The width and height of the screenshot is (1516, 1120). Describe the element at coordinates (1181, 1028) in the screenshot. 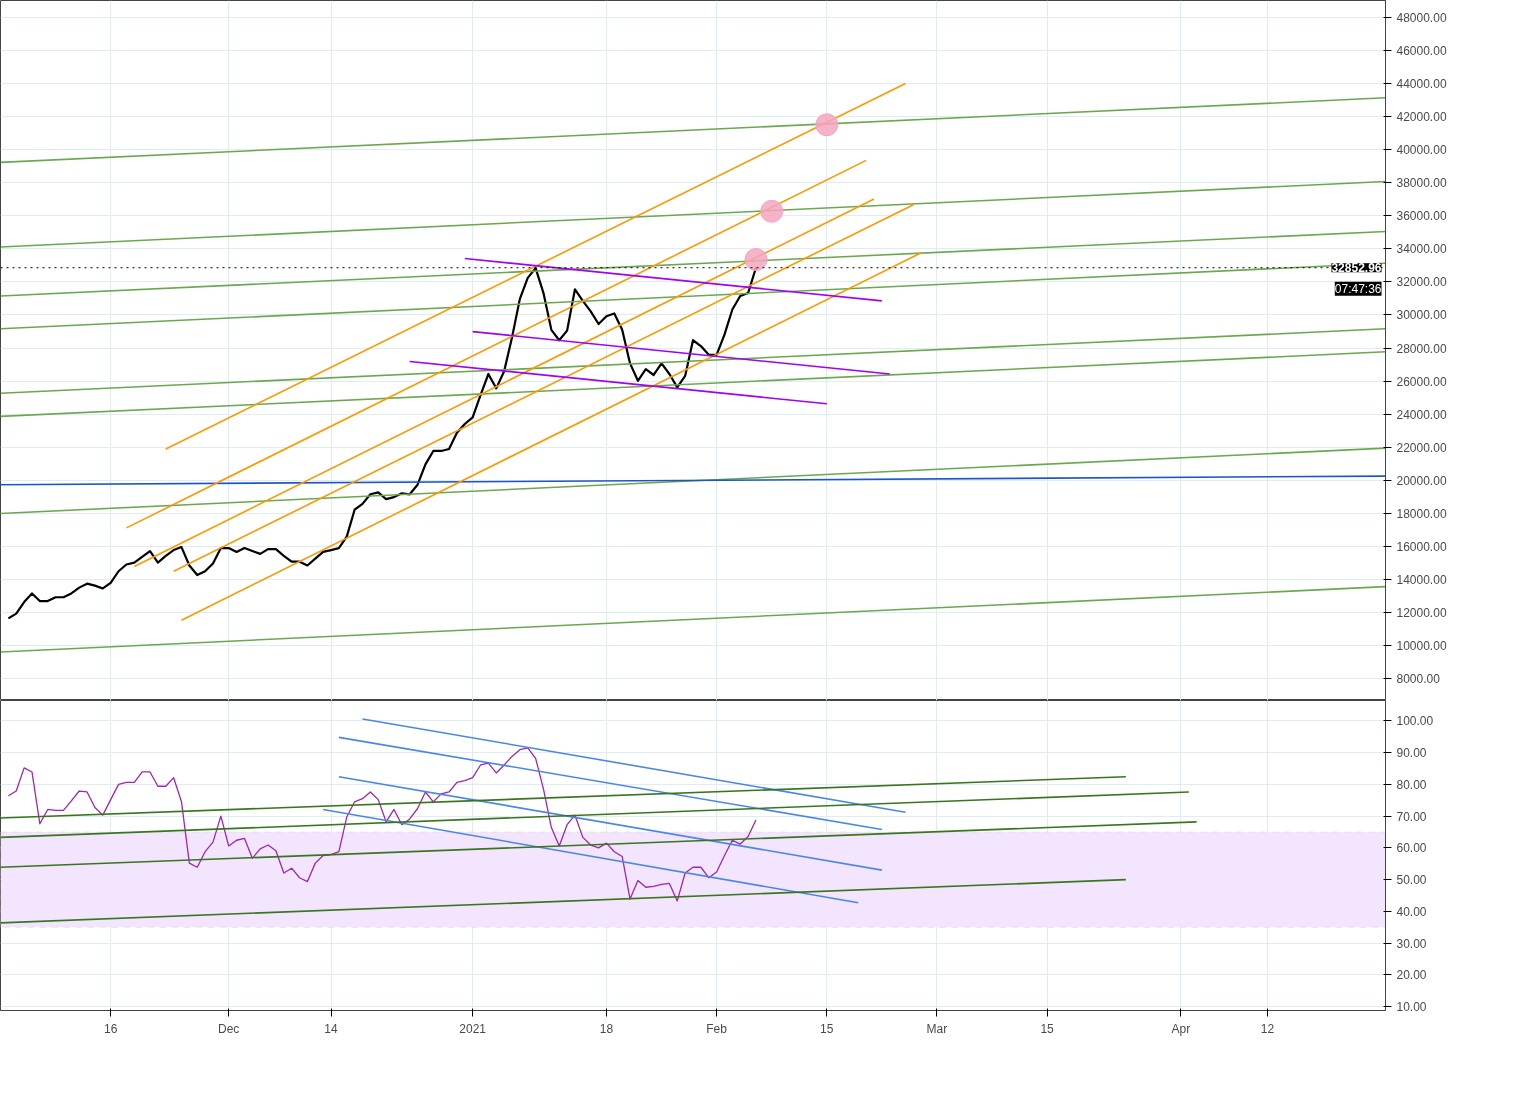

I see `x-tick-label: Apr` at that location.